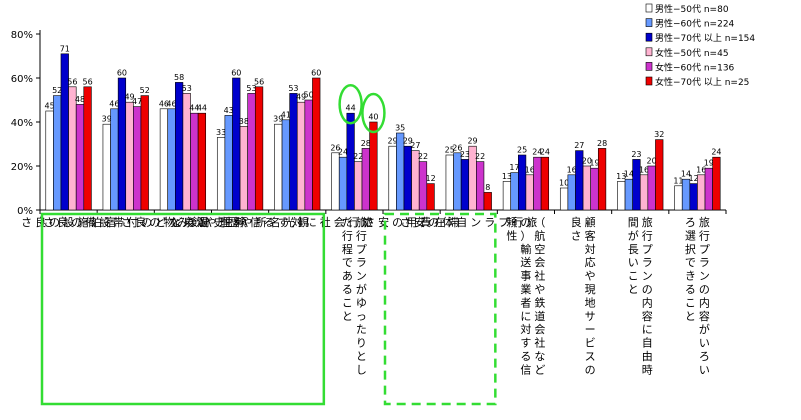 Image resolution: width=801 pixels, height=420 pixels. I want to click on category-label-char: 宿, so click(110, 222).